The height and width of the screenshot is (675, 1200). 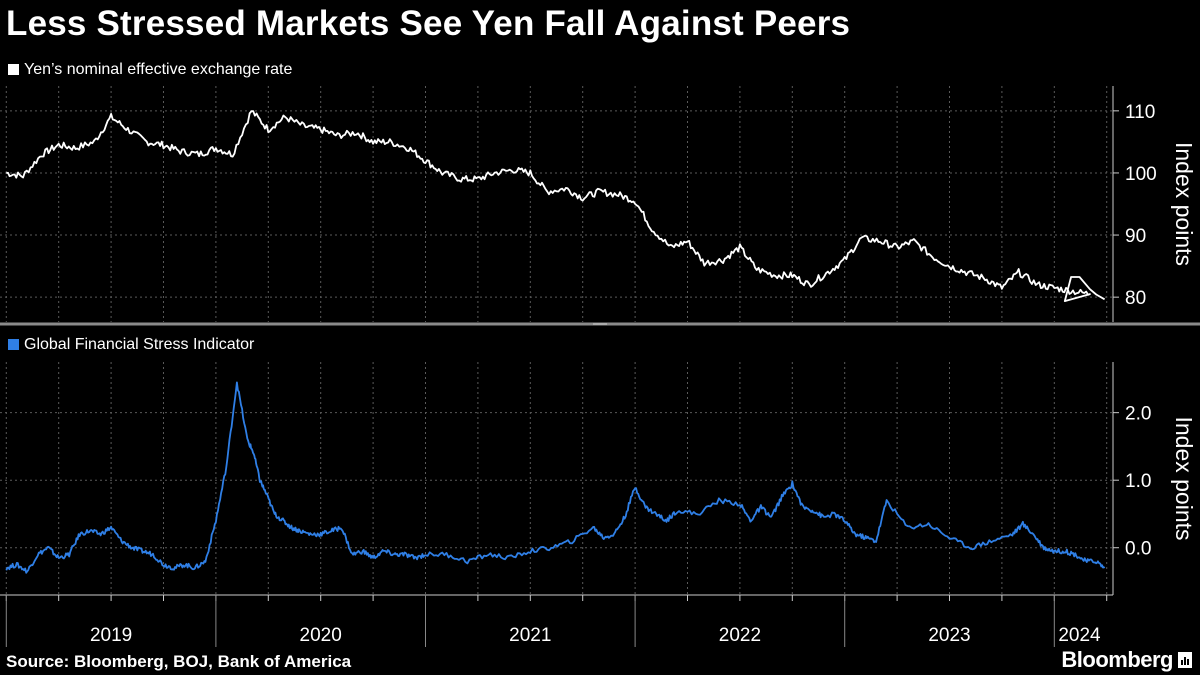 What do you see at coordinates (1185, 660) in the screenshot?
I see `bloomberg-chart-icon` at bounding box center [1185, 660].